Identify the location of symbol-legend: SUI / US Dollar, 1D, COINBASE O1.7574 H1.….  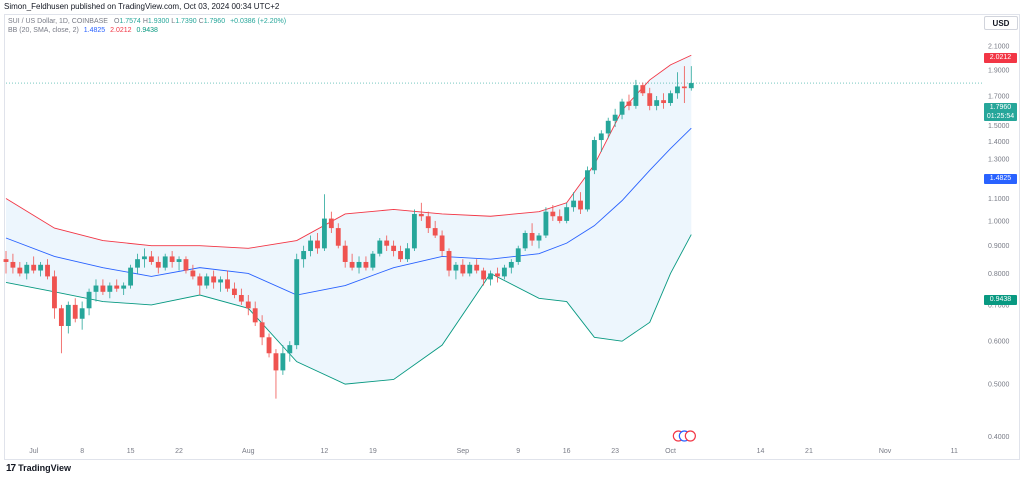
(147, 21).